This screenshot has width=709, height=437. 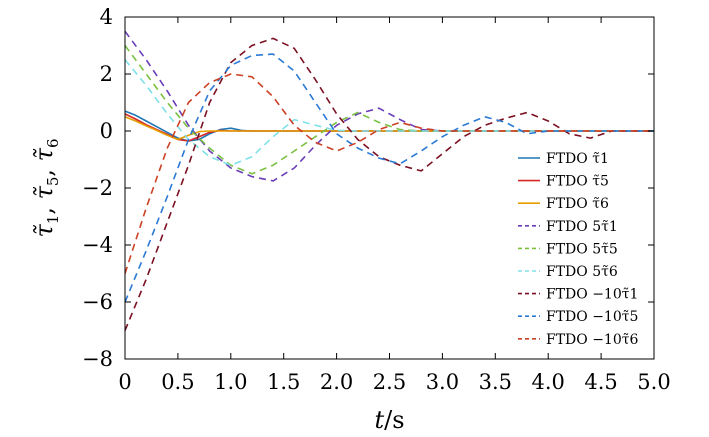 What do you see at coordinates (97, 359) in the screenshot?
I see `y-tick-label: −8` at bounding box center [97, 359].